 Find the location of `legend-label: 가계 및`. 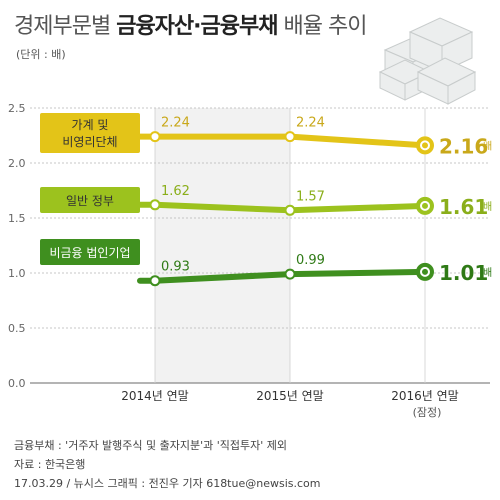

legend-label: 가계 및 is located at coordinates (90, 125).